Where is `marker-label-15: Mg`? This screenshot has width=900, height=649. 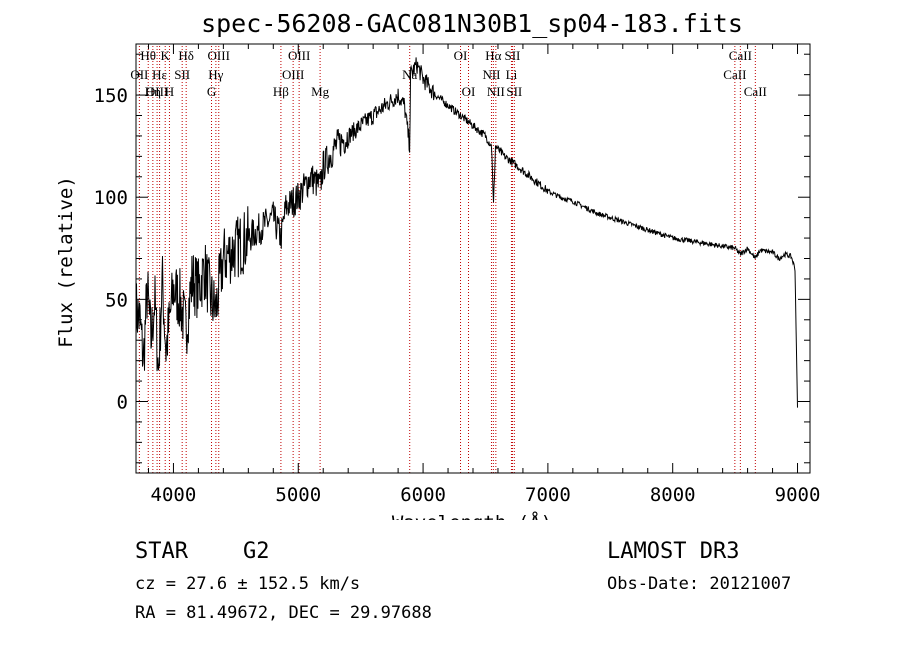 marker-label-15: Mg is located at coordinates (320, 91).